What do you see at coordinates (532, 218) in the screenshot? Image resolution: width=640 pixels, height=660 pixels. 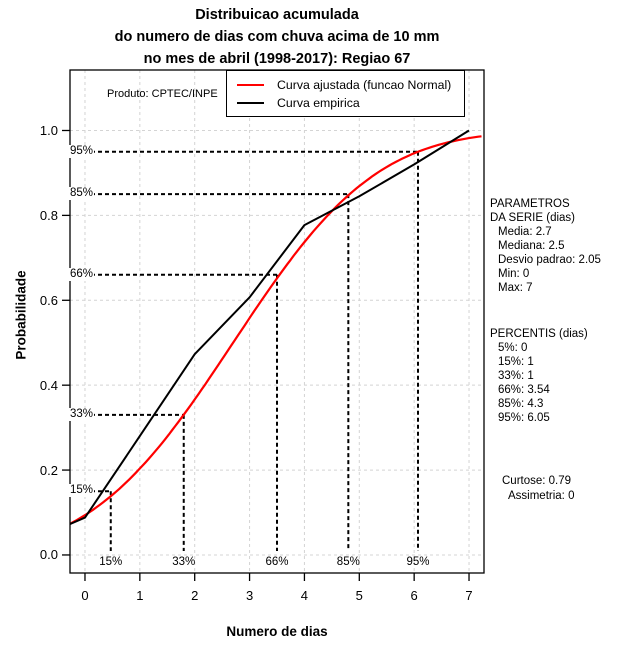 I see `series-params-header: DA SERIE (dias)` at bounding box center [532, 218].